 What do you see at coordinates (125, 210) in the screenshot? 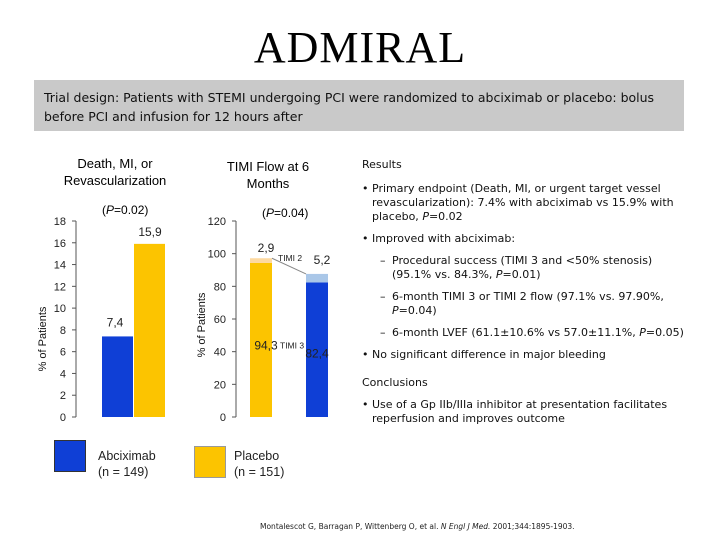
I see `chart1-pvalue: (P=0.02)` at bounding box center [125, 210].